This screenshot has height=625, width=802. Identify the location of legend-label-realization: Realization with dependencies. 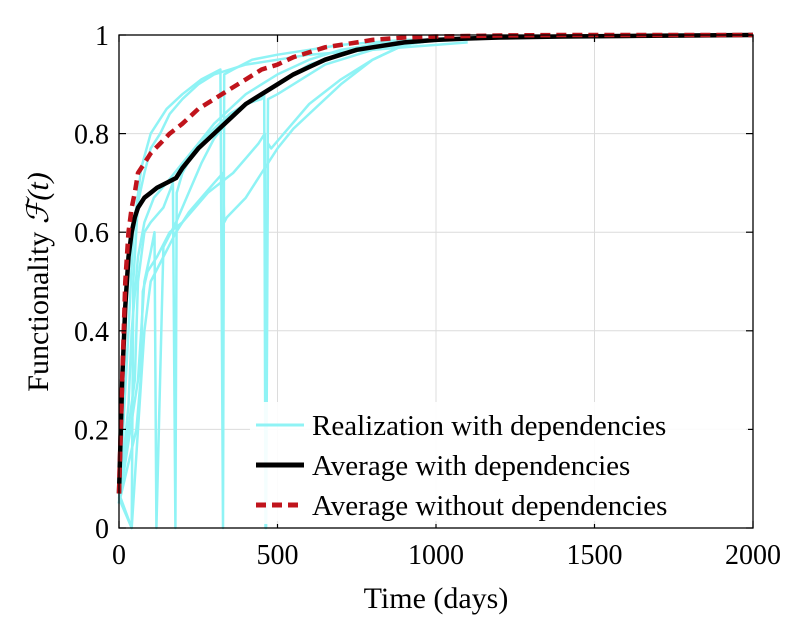
(489, 426).